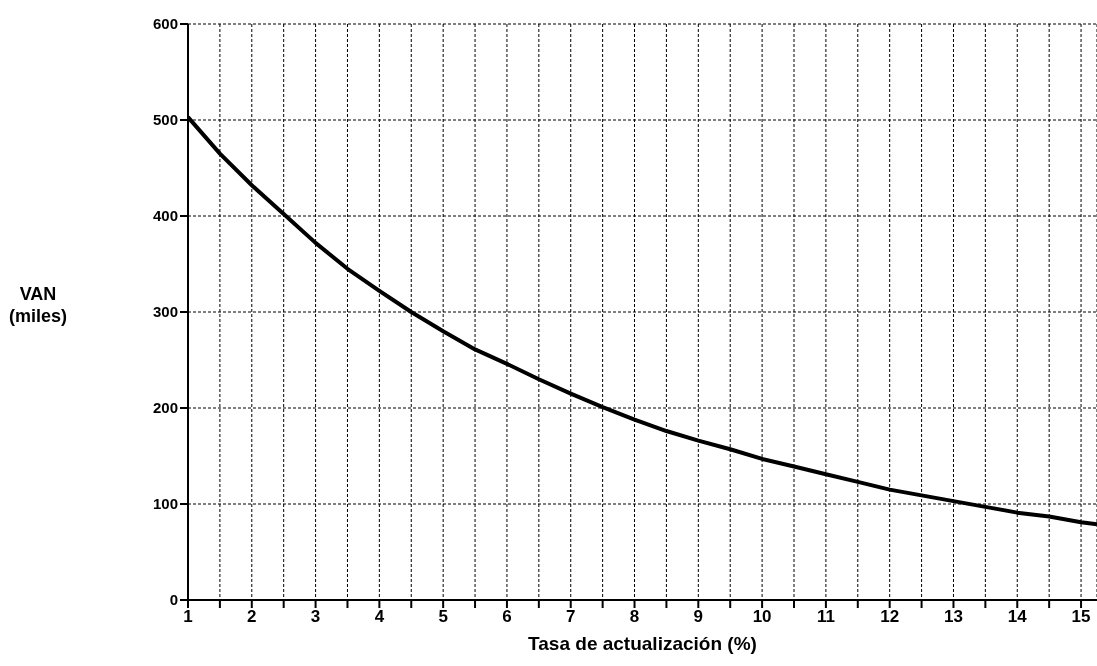 The image size is (1097, 666). Describe the element at coordinates (38, 305) in the screenshot. I see `y-axis-title: VAN (miles)` at that location.